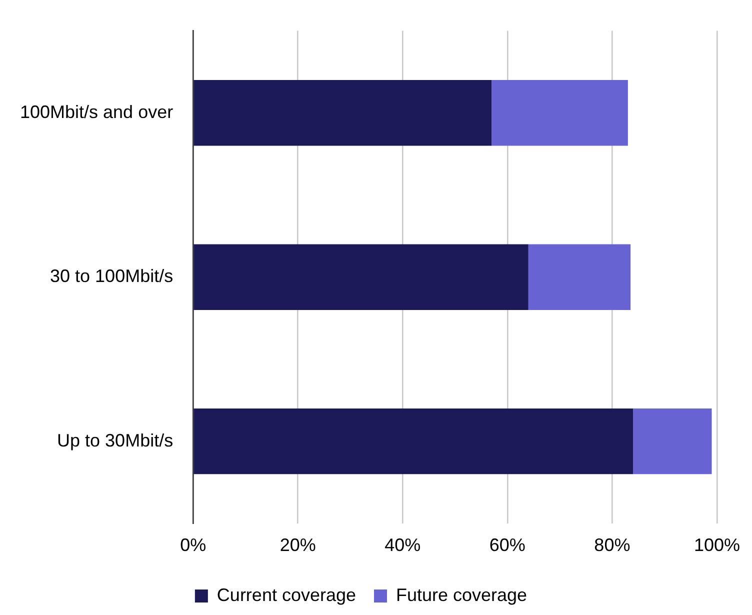 The width and height of the screenshot is (752, 615). Describe the element at coordinates (507, 545) in the screenshot. I see `x-tick-label: 60%` at that location.